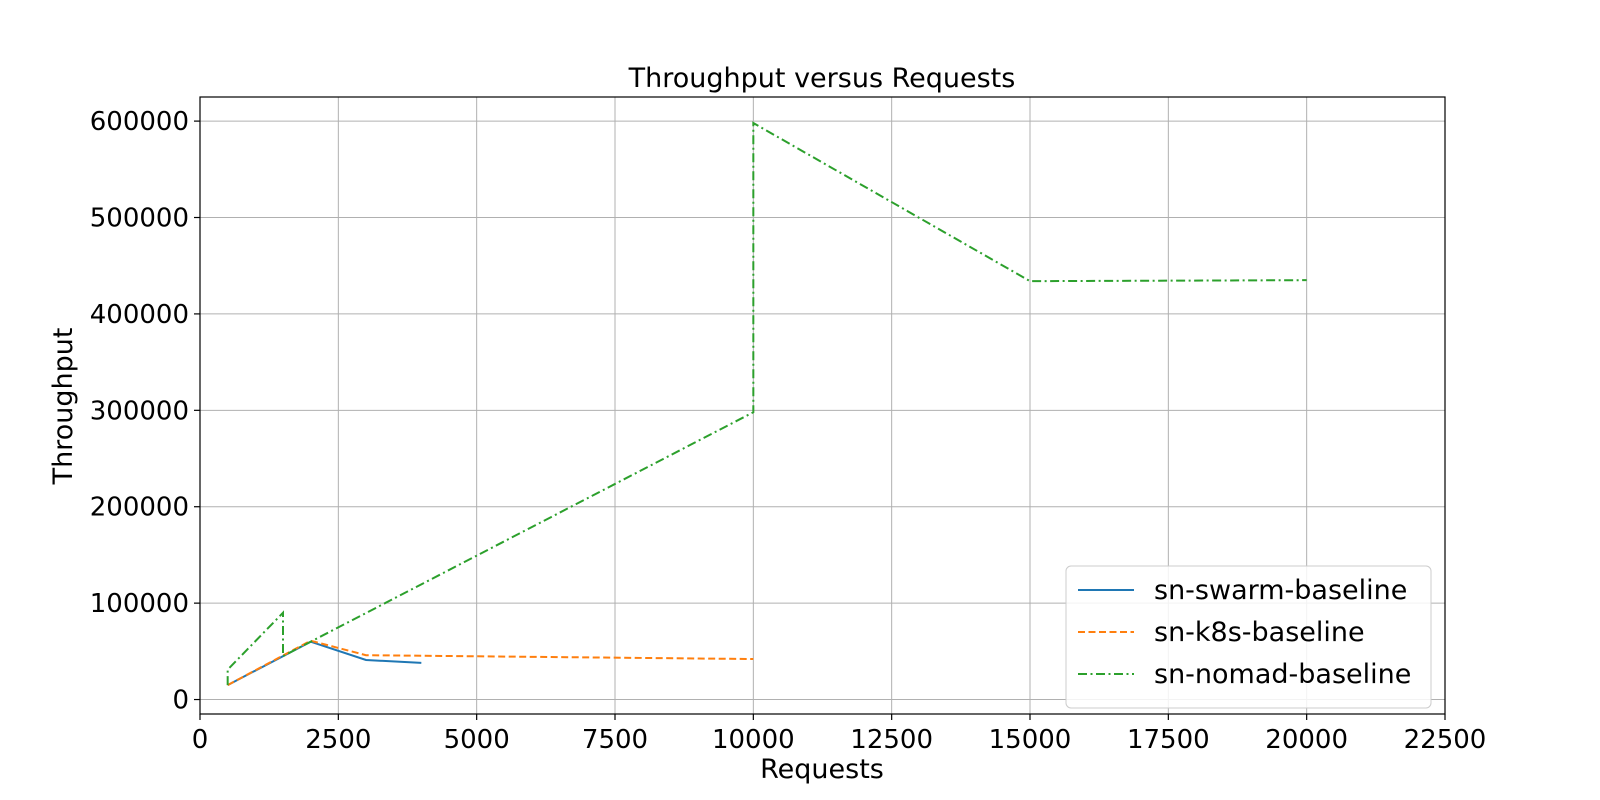  I want to click on x-tick-label: 20000, so click(1306, 740).